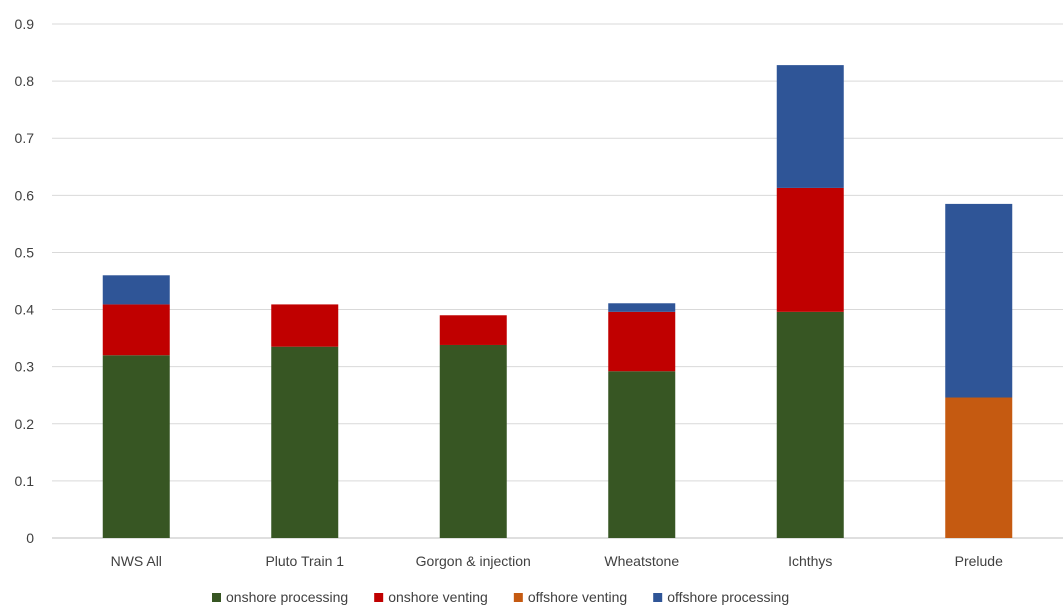 This screenshot has width=1063, height=615. What do you see at coordinates (25, 24) in the screenshot?
I see `y-tick-label: 0.9` at bounding box center [25, 24].